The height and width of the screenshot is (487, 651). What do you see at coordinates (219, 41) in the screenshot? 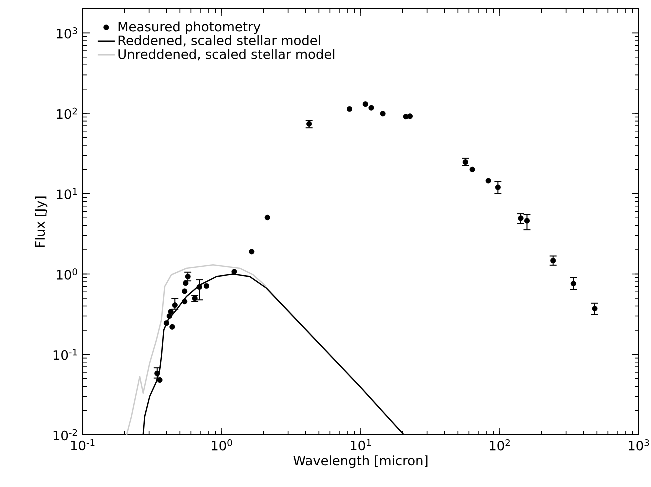
I see `legend-label: Reddened, scaled stellar model` at bounding box center [219, 41].